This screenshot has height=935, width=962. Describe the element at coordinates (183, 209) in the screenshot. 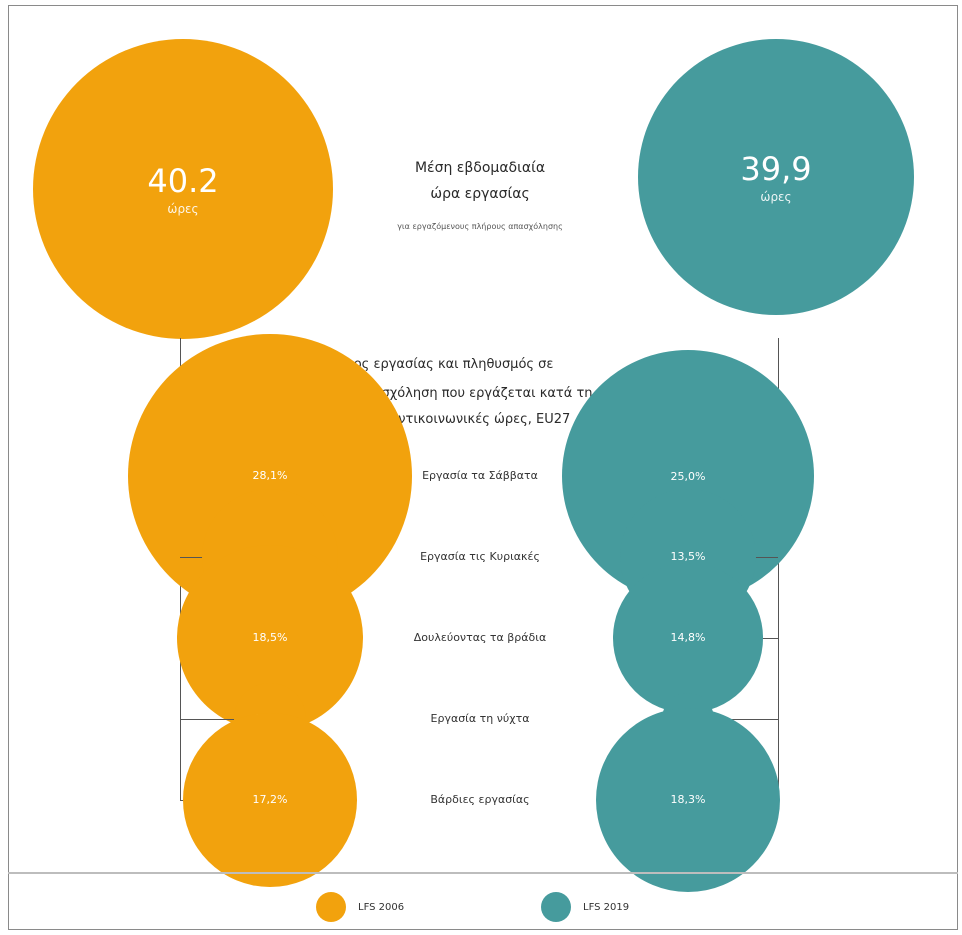

I see `left-unit: ώρες` at that location.